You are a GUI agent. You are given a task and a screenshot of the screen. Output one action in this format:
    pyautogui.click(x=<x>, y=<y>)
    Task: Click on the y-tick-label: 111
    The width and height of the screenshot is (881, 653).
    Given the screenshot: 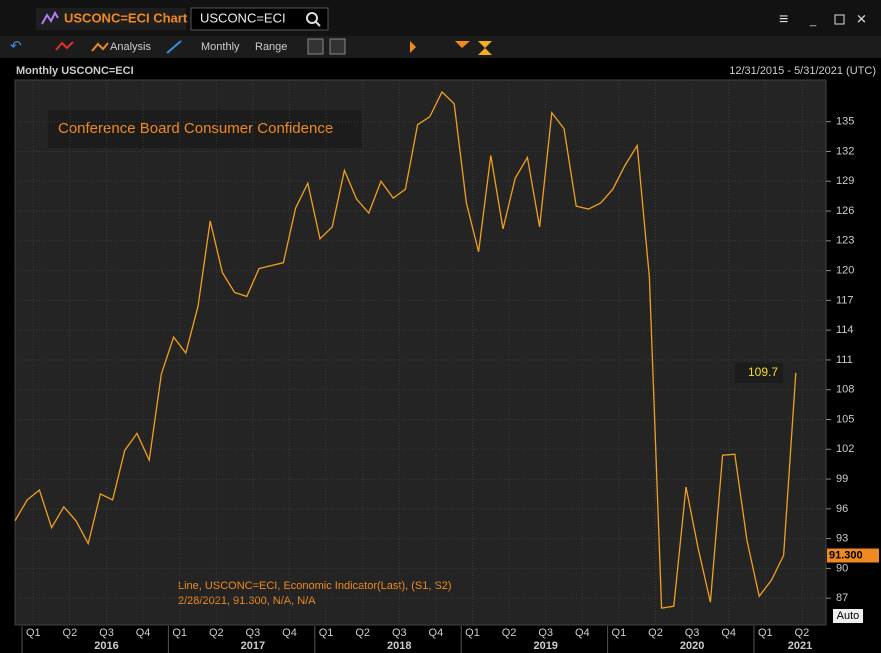 What is the action you would take?
    pyautogui.click(x=844, y=360)
    